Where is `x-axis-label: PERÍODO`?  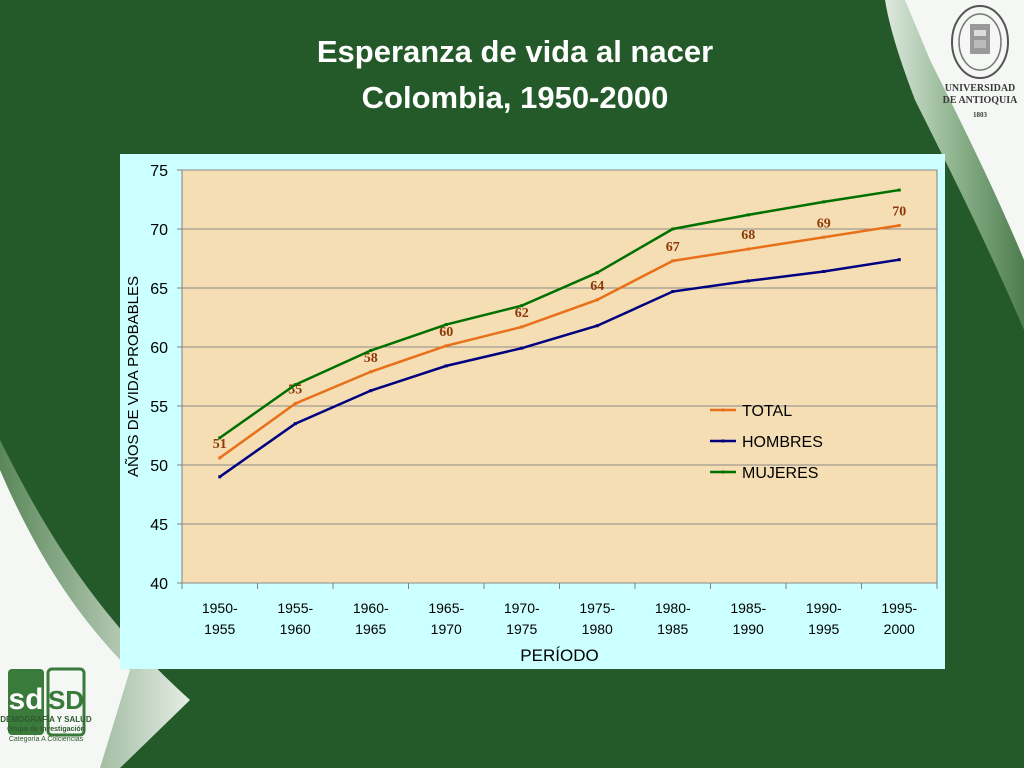
x-axis-label: PERÍODO is located at coordinates (559, 655).